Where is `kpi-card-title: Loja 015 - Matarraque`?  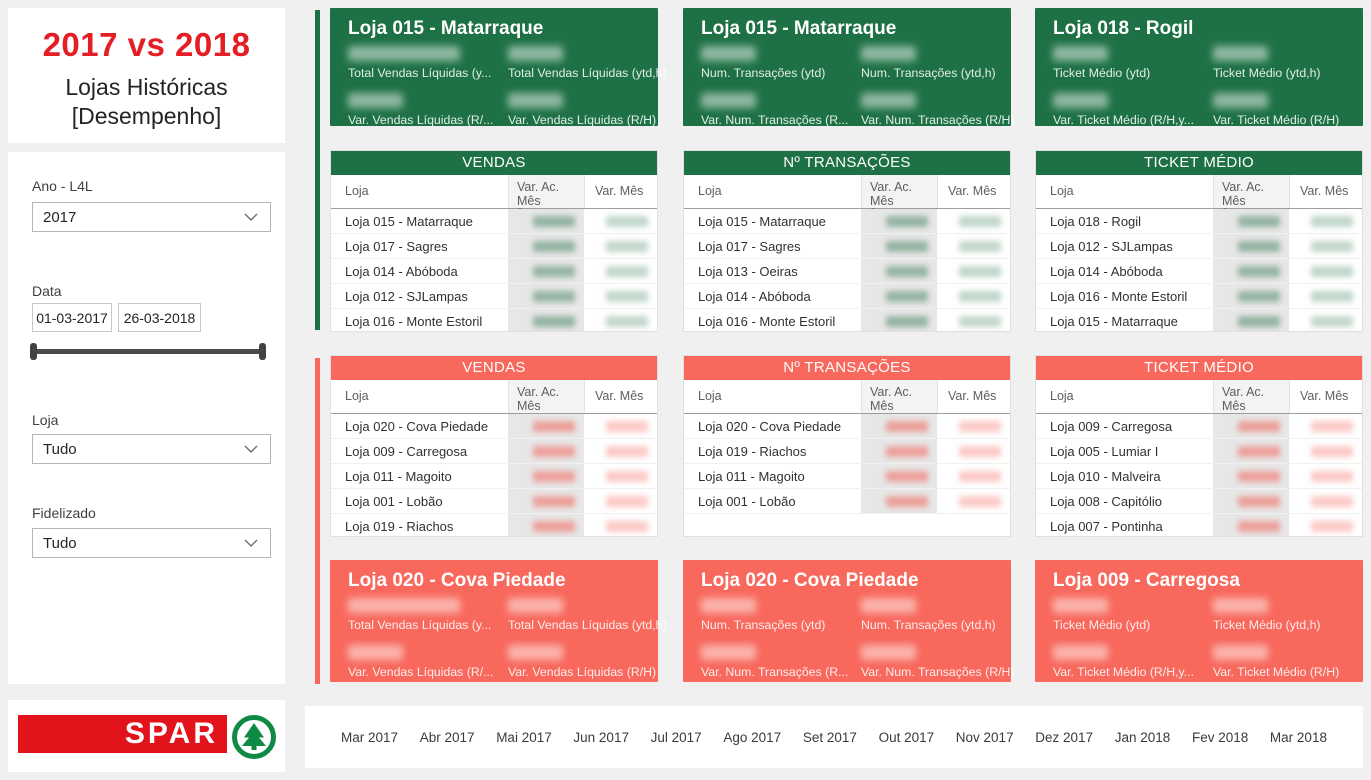
kpi-card-title: Loja 015 - Matarraque is located at coordinates (446, 28).